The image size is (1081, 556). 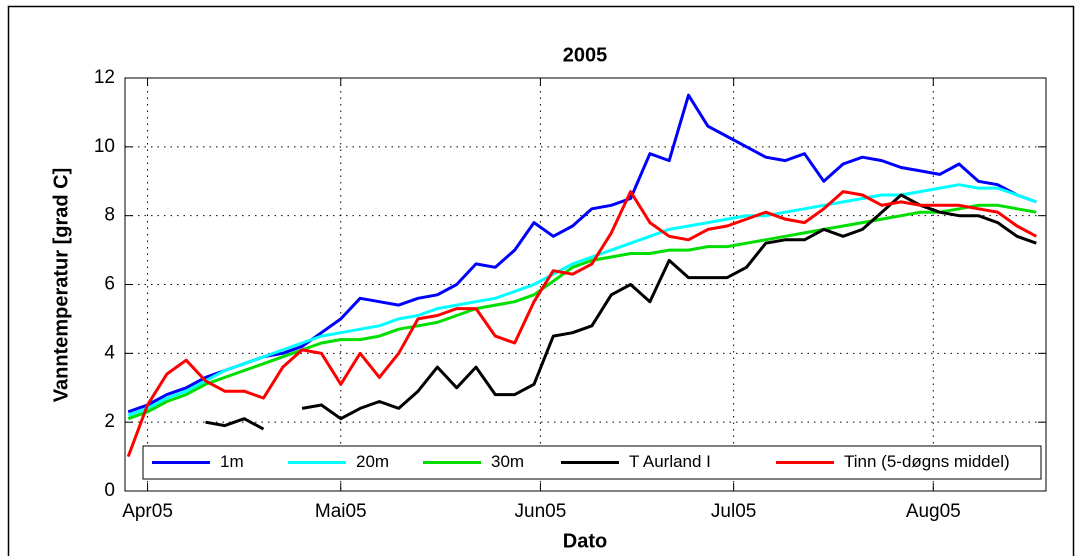 I want to click on y-tick-label: 12, so click(x=104, y=77).